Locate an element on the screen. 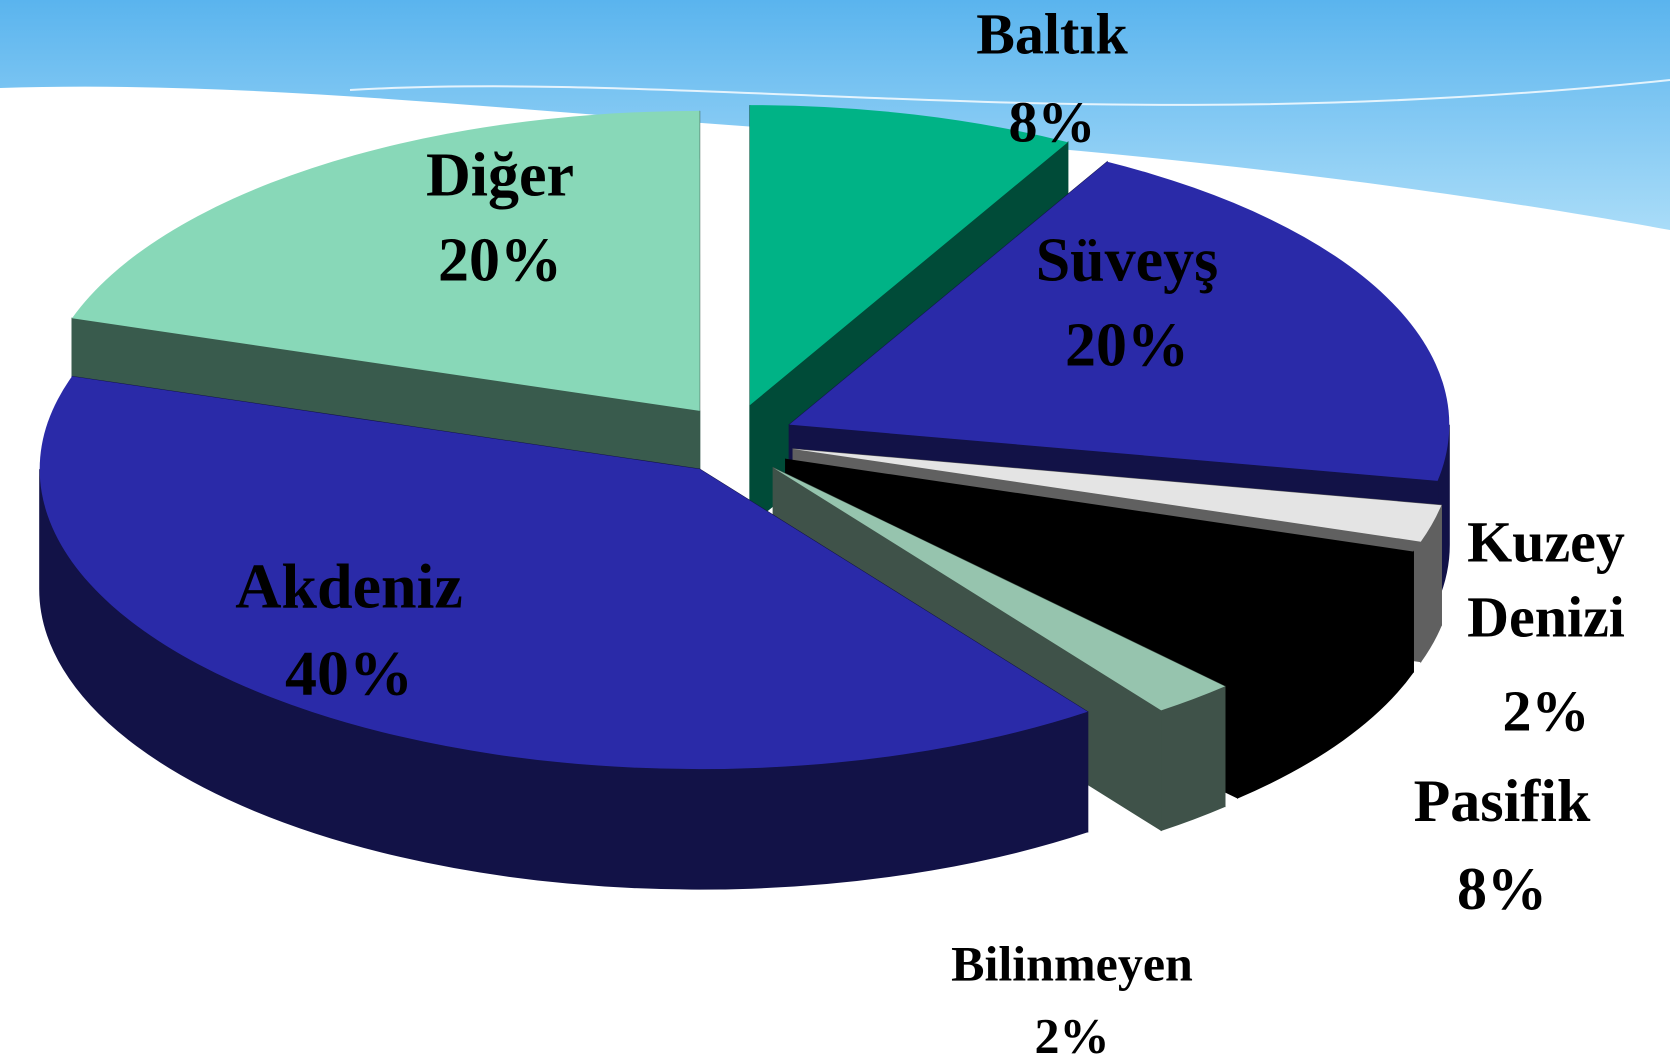 The height and width of the screenshot is (1063, 1670). slice-label: Kuzey Denizi is located at coordinates (1546, 579).